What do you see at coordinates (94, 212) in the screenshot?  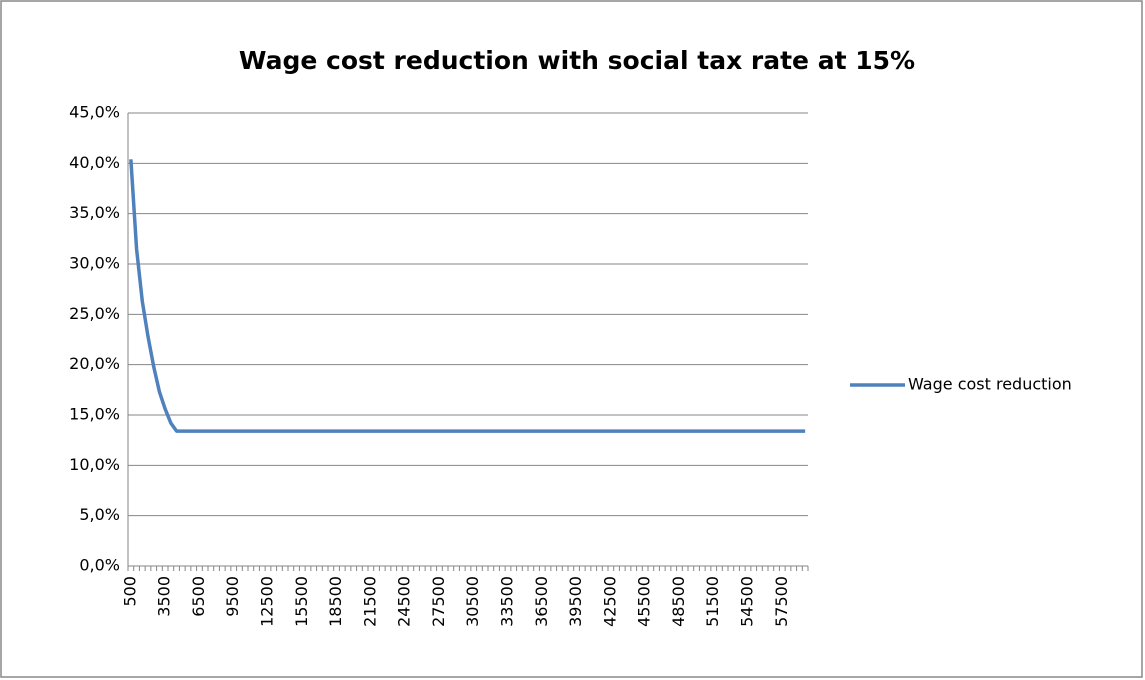 I see `y-tick-label: 35,0%` at bounding box center [94, 212].